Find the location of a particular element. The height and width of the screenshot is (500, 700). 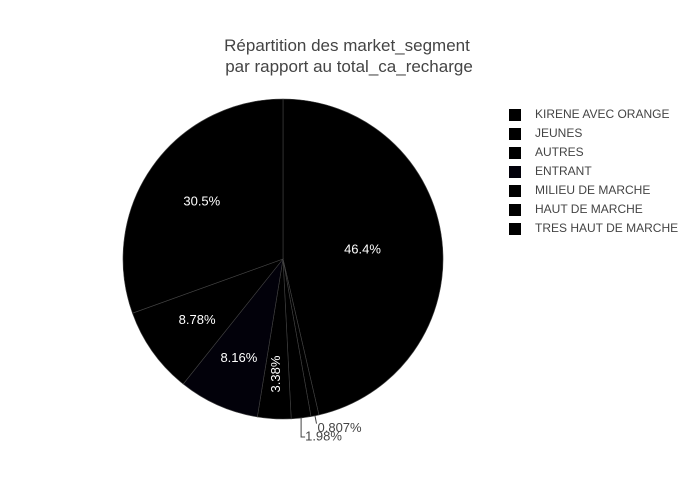

leader-line-tres-haut-de-marche is located at coordinates (315, 419).